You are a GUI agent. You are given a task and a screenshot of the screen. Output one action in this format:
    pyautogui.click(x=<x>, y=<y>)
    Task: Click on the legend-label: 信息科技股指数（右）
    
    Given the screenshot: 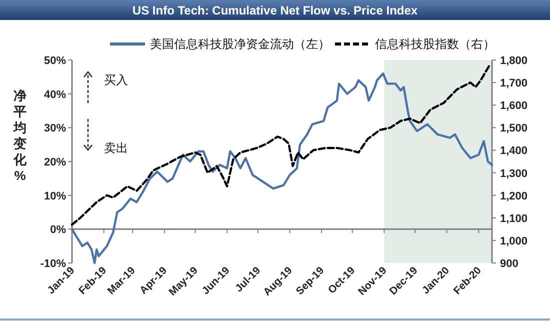 What is the action you would take?
    pyautogui.click(x=435, y=44)
    